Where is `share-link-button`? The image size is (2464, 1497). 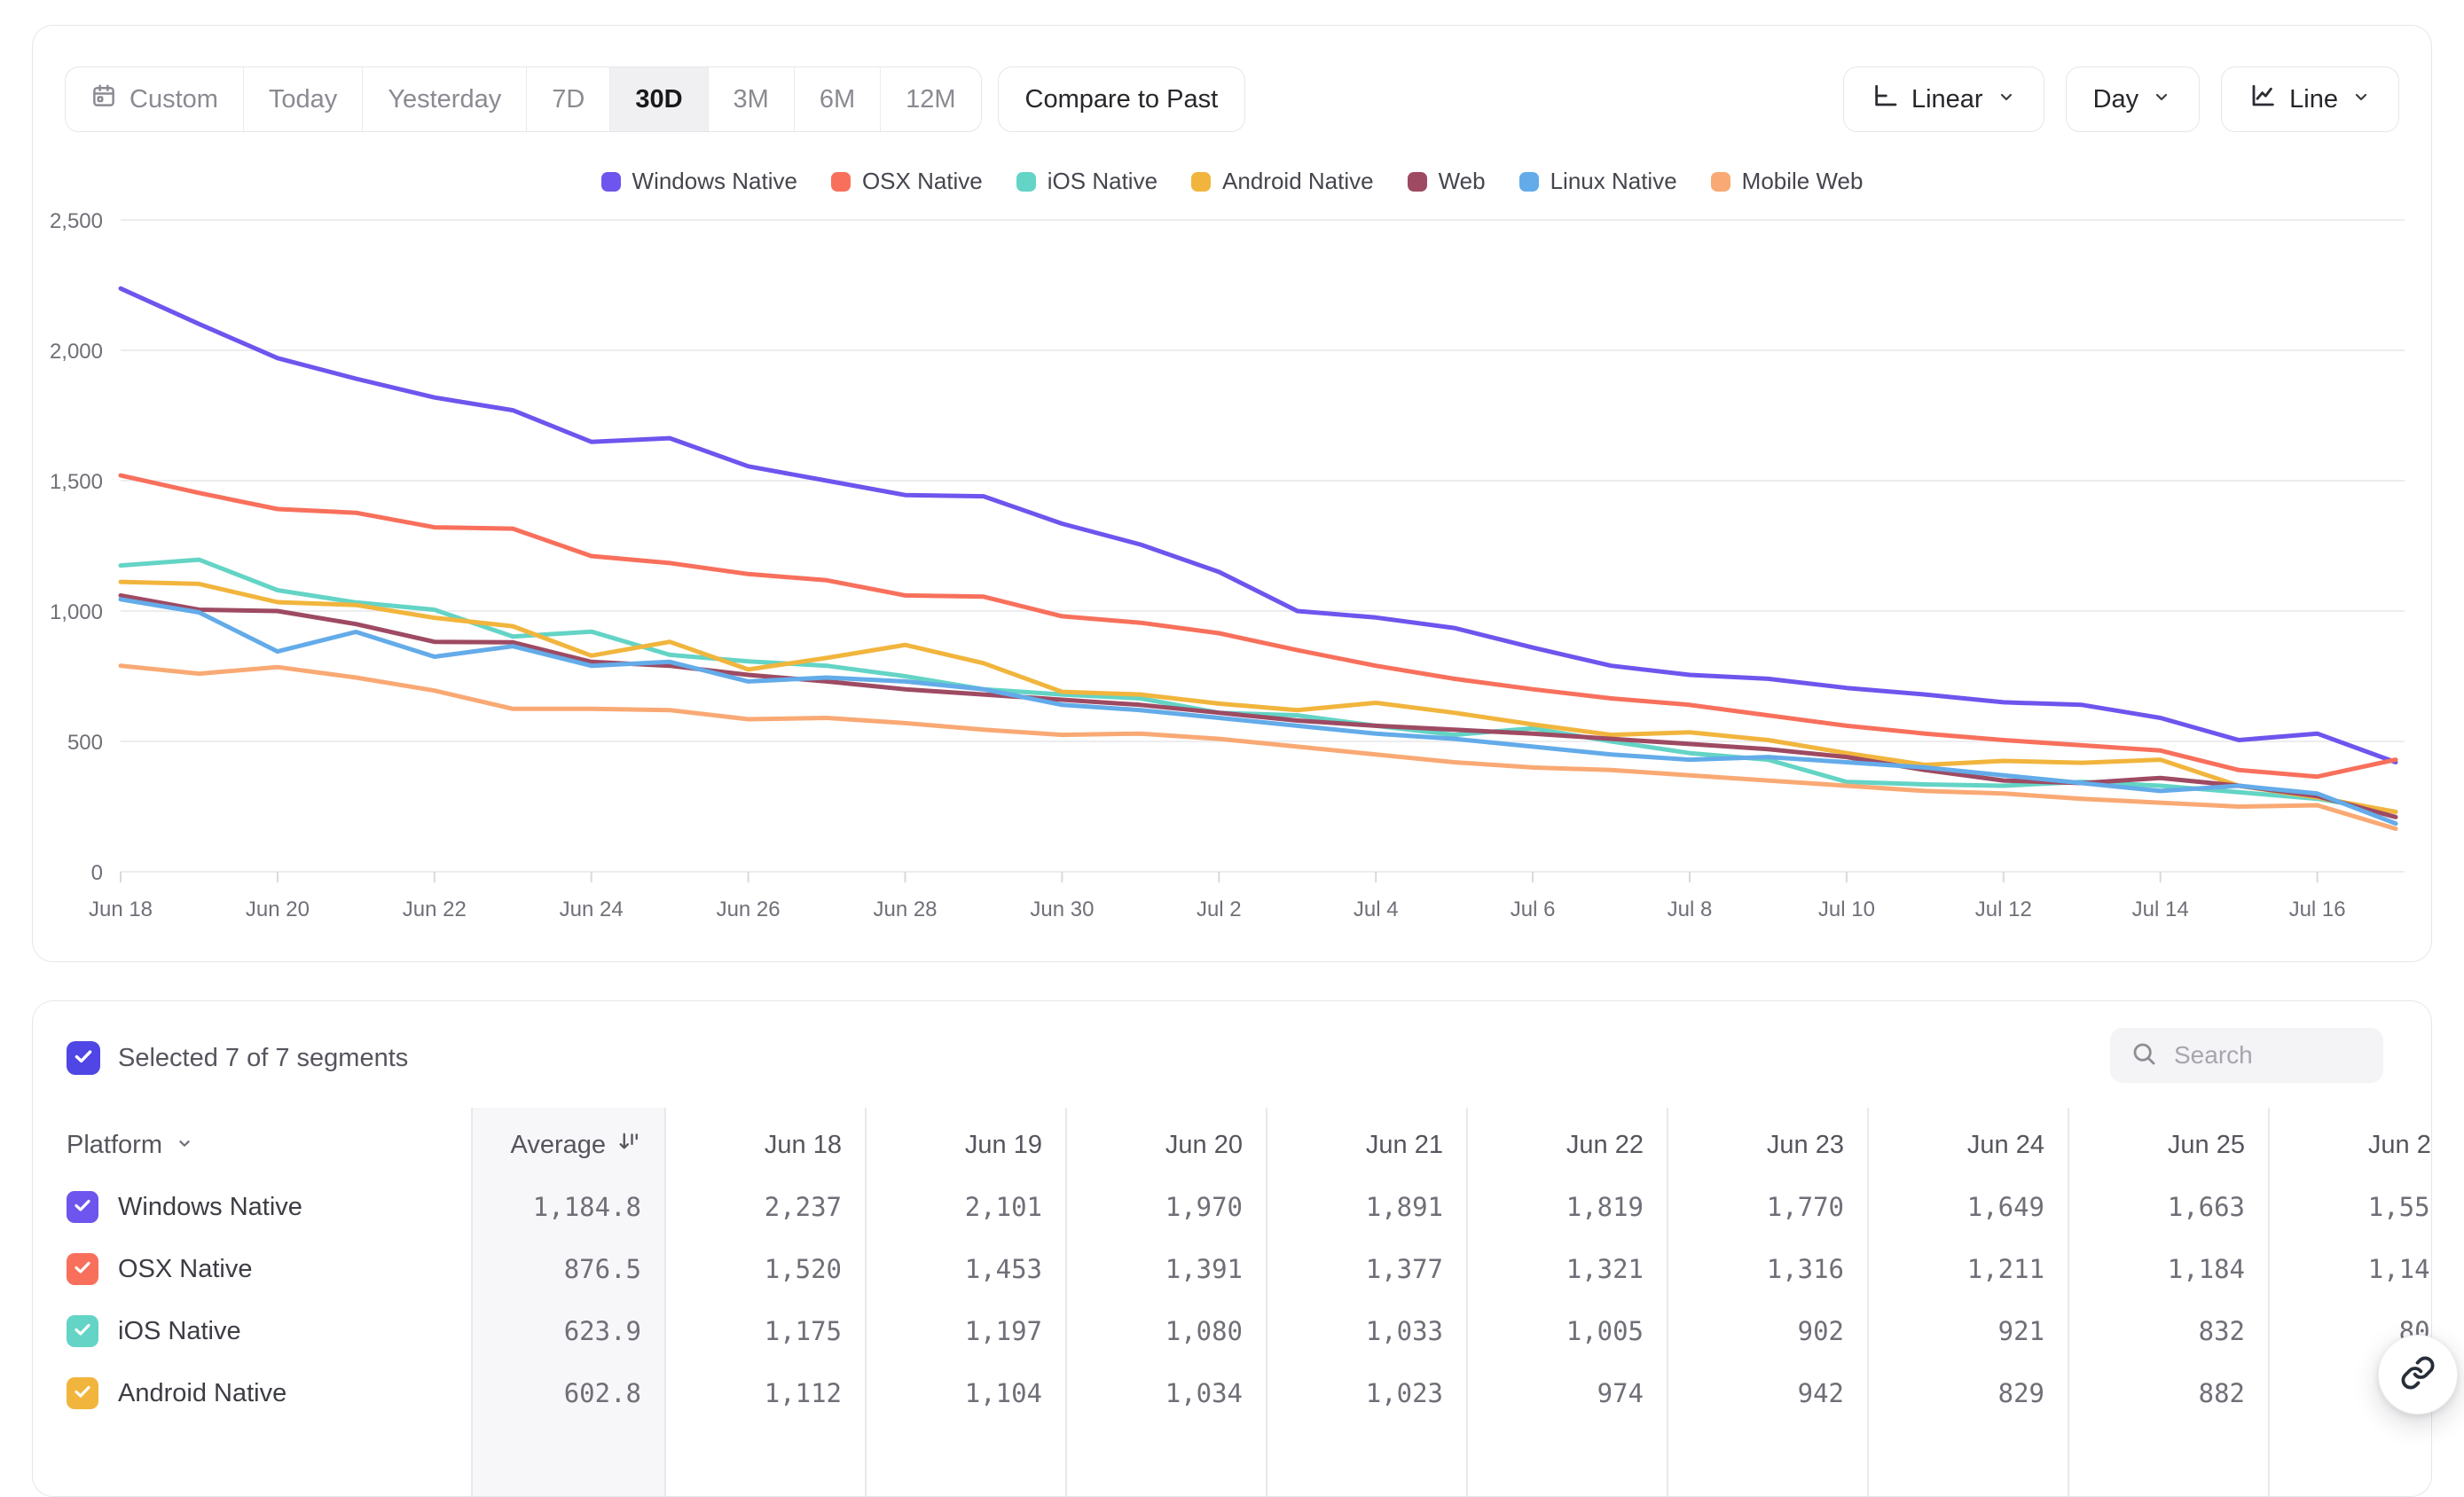 share-link-button is located at coordinates (2418, 1375).